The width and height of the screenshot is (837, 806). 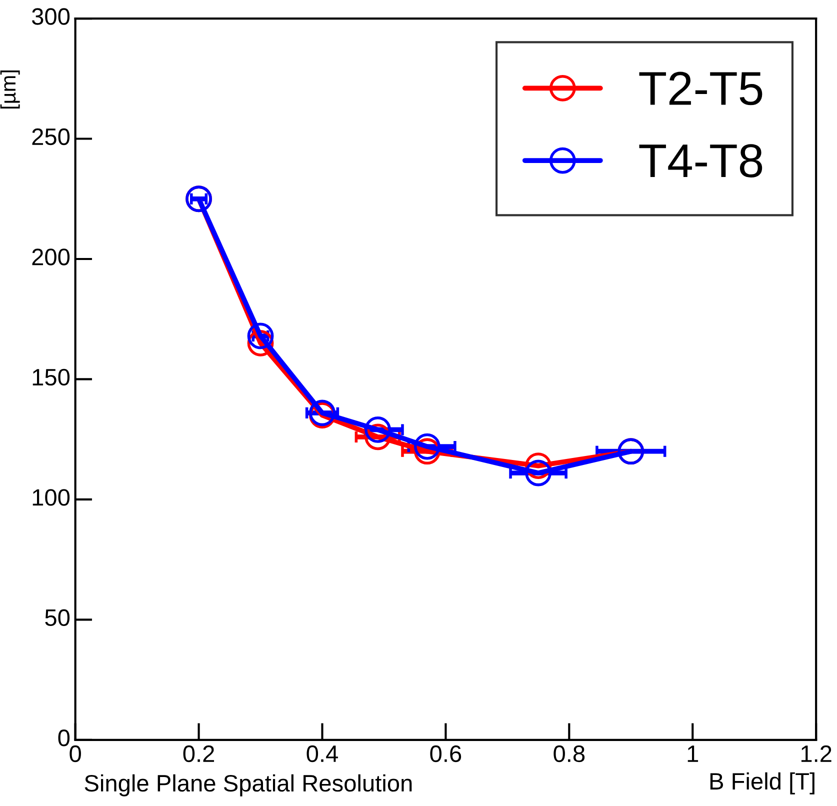 What do you see at coordinates (64, 738) in the screenshot?
I see `y-tick-label: 0` at bounding box center [64, 738].